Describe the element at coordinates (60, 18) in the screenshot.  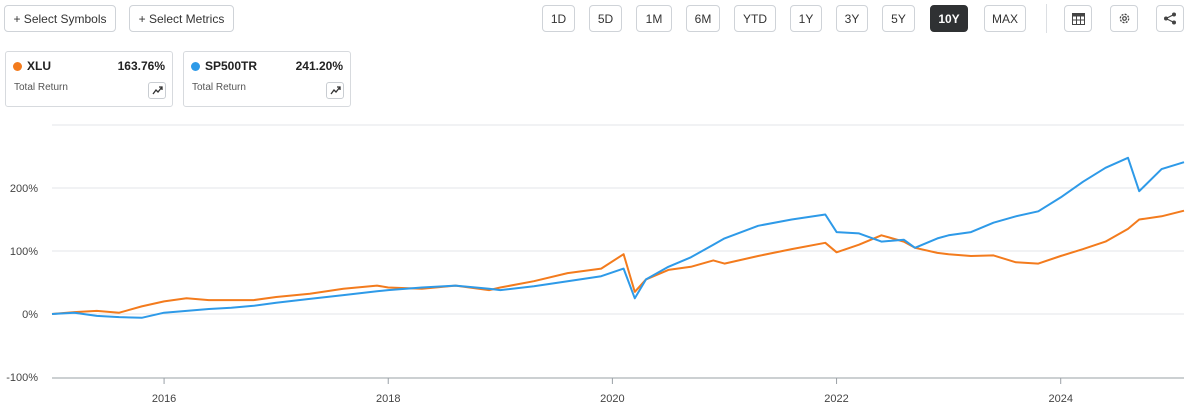
I see `select-symbols-button: + Select Symbols` at that location.